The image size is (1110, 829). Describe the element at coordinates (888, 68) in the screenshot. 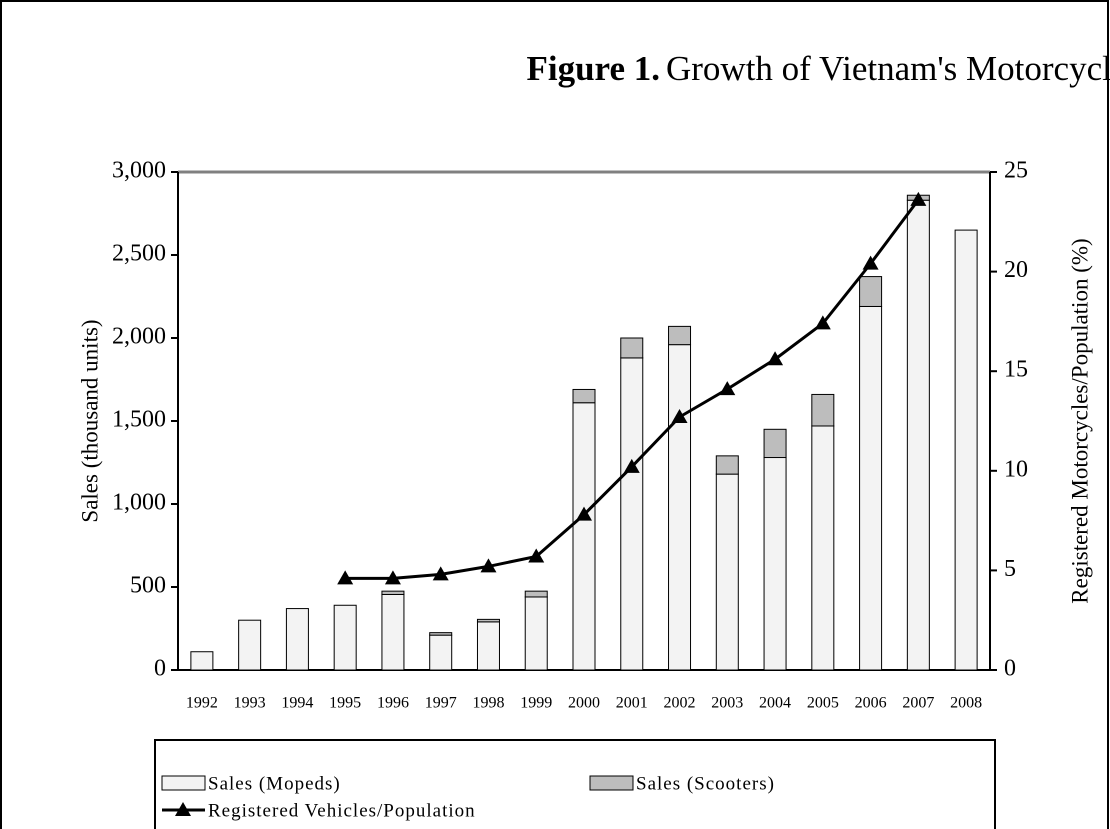

I see `chart-title: Growth of Vietnam's Motorcycle Market` at that location.